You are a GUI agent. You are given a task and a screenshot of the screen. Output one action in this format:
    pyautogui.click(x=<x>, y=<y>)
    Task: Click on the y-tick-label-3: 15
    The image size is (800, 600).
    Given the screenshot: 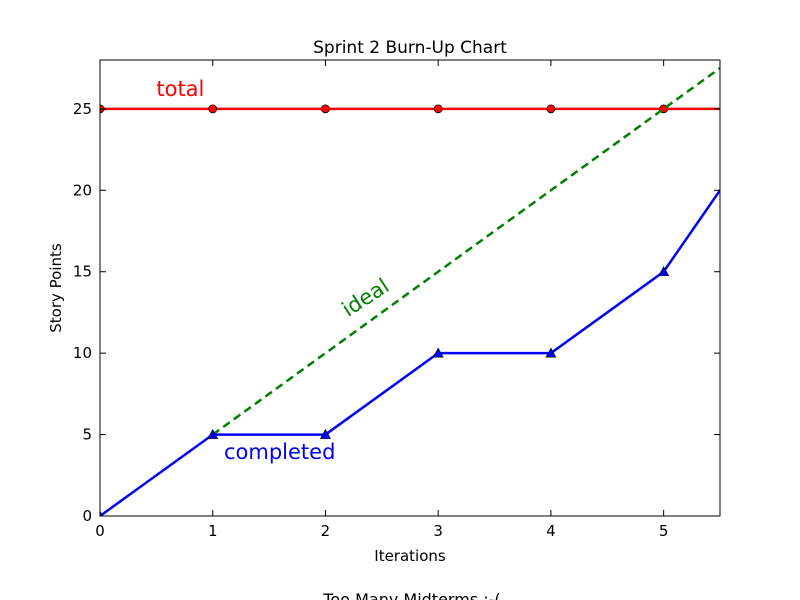 What is the action you would take?
    pyautogui.click(x=82, y=272)
    